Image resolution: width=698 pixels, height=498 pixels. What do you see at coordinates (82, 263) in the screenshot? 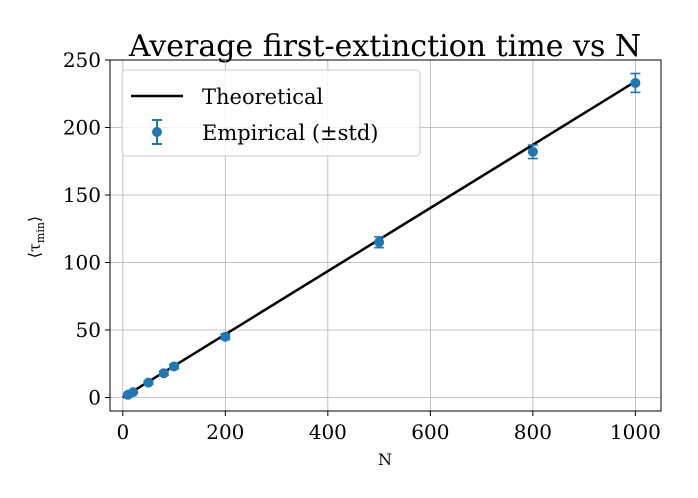
I see `y-tick-label: 100` at bounding box center [82, 263].